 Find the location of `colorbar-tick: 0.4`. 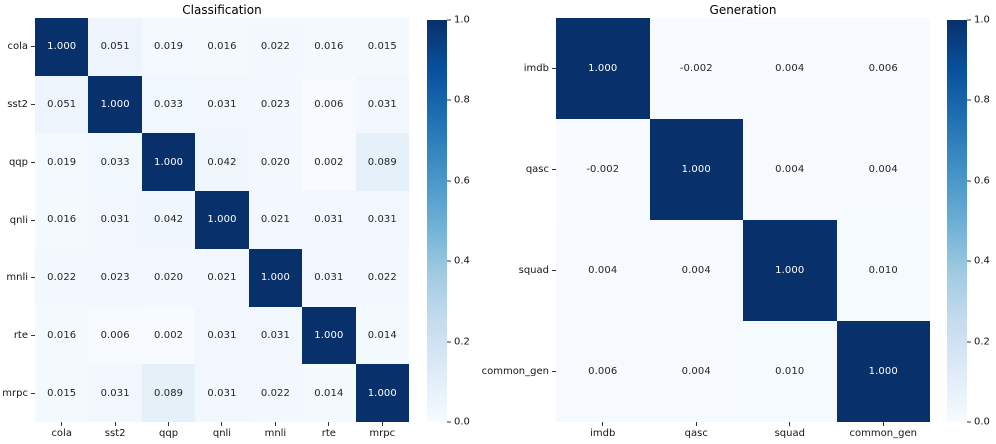

colorbar-tick: 0.4 is located at coordinates (458, 261).